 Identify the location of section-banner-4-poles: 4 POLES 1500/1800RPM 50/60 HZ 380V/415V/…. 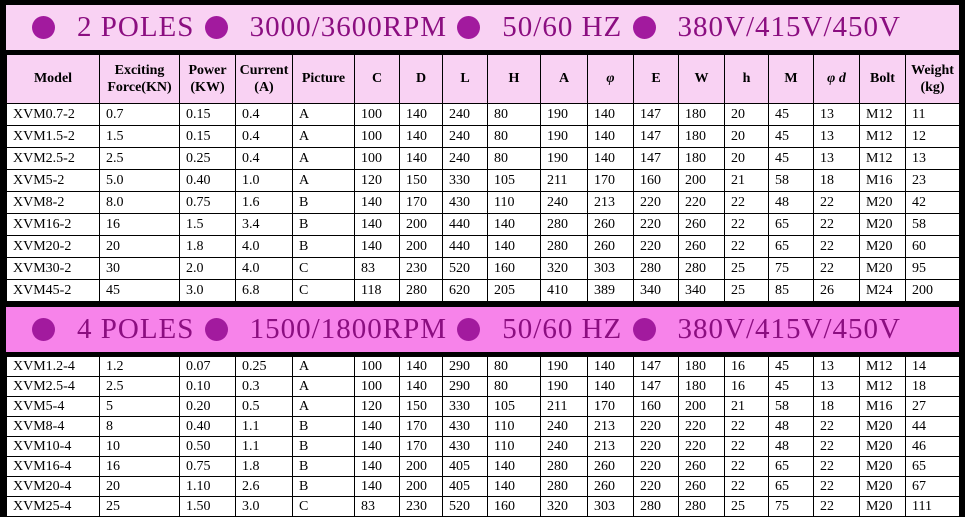
(482, 329).